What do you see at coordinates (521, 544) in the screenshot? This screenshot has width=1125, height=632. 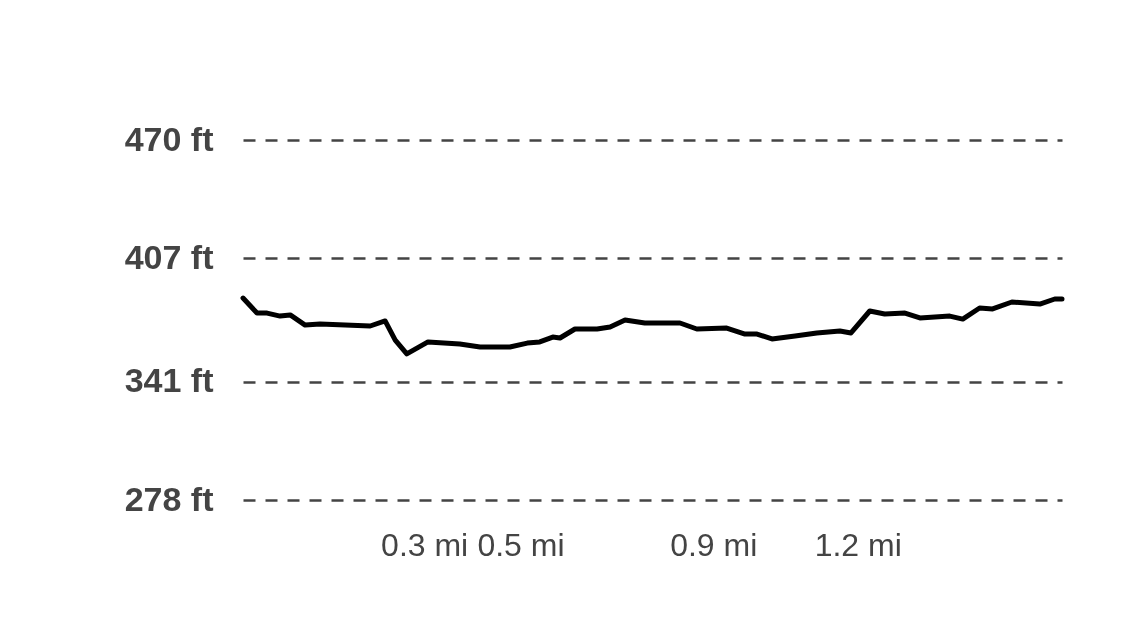 I see `x-tick-label: 0.5 mi` at bounding box center [521, 544].